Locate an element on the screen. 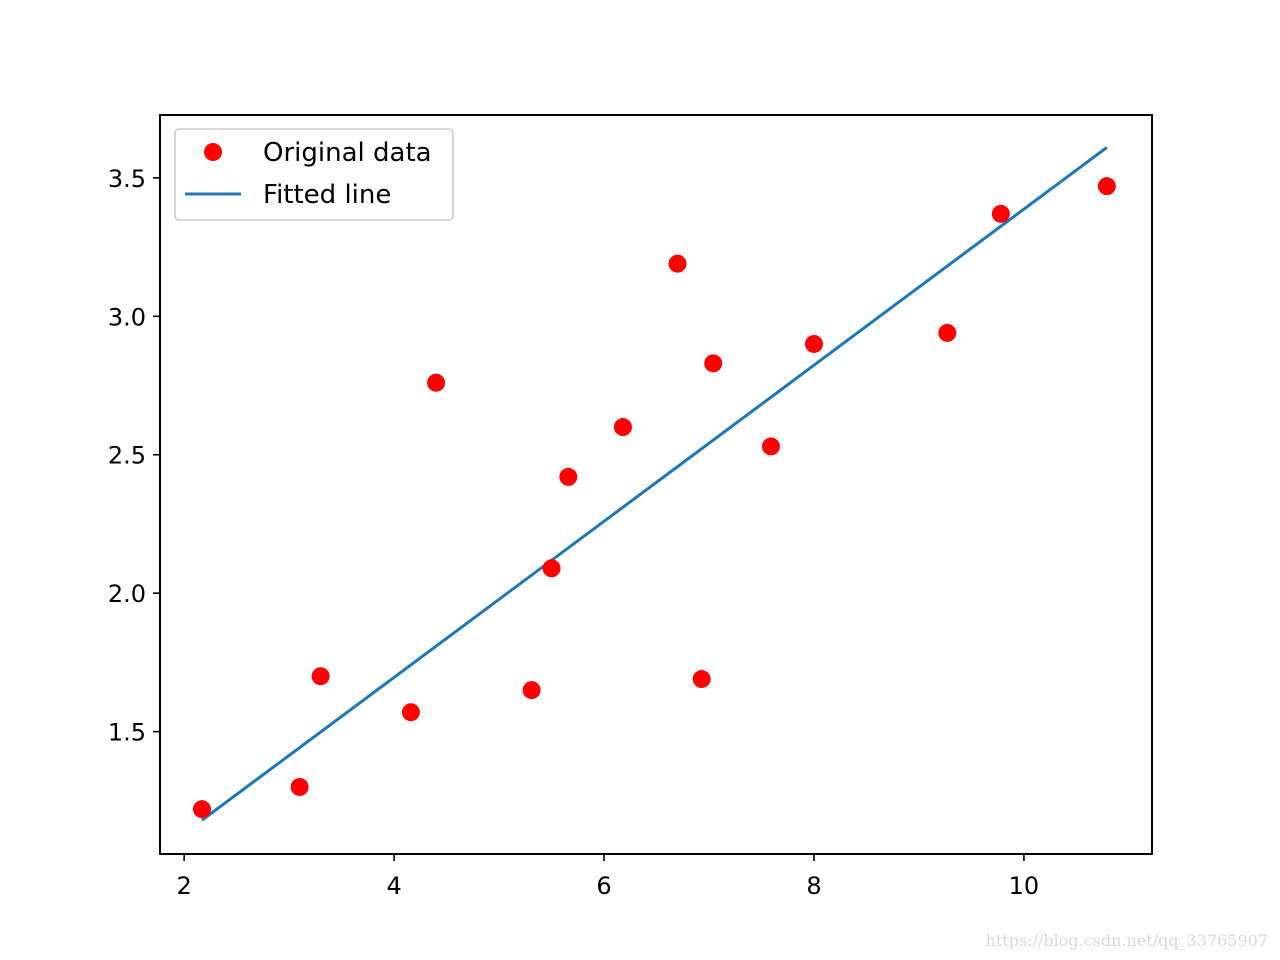 The height and width of the screenshot is (960, 1280). x-tick-label-1: 2 is located at coordinates (184, 886).